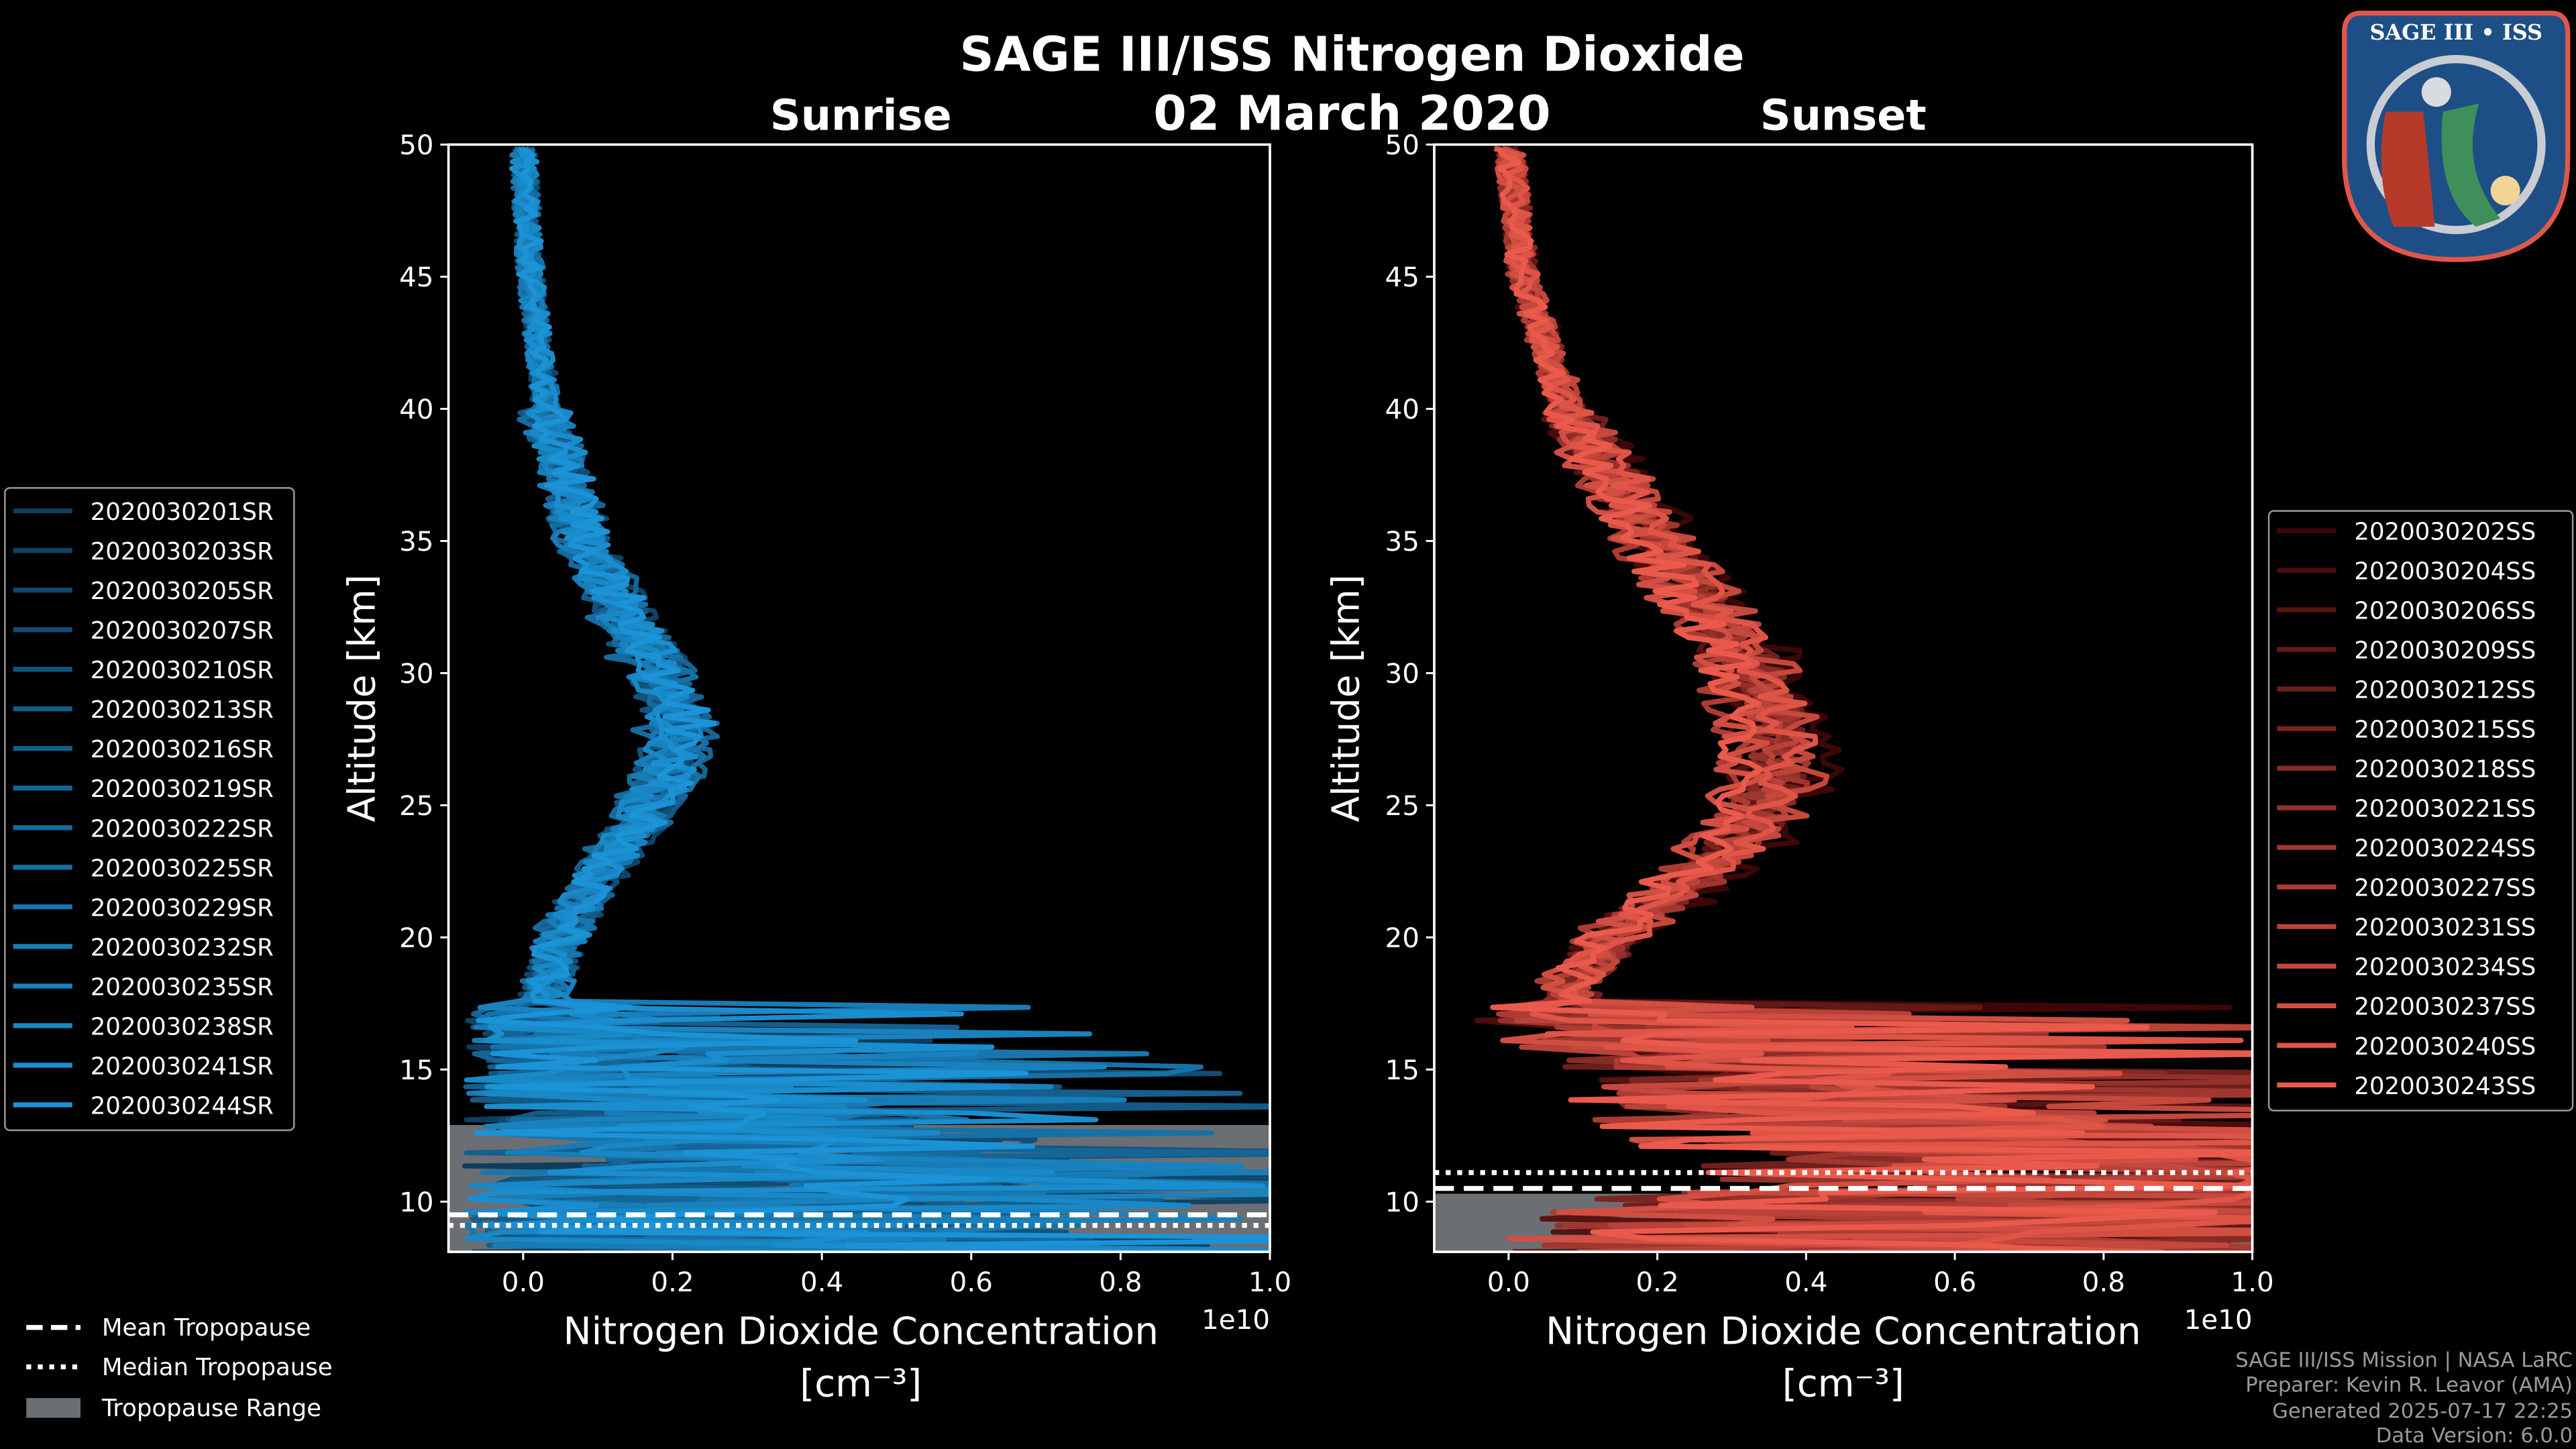  What do you see at coordinates (182, 947) in the screenshot?
I see `legend-label: 2020030232SR` at bounding box center [182, 947].